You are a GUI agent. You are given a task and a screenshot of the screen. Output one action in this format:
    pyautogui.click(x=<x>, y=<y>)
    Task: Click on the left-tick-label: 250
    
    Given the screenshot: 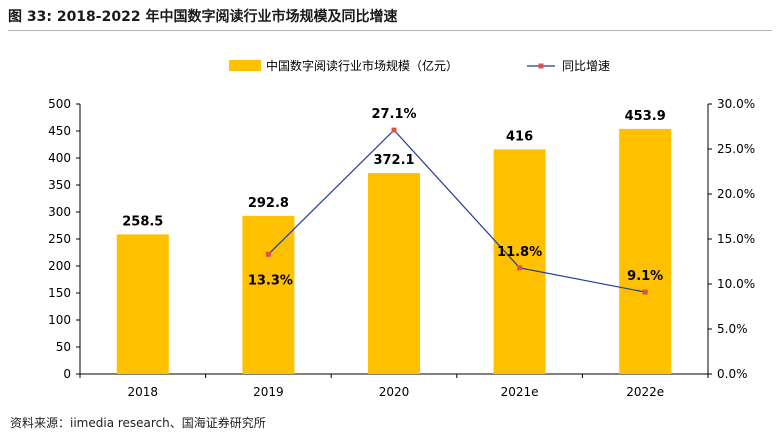 What is the action you would take?
    pyautogui.click(x=59, y=239)
    